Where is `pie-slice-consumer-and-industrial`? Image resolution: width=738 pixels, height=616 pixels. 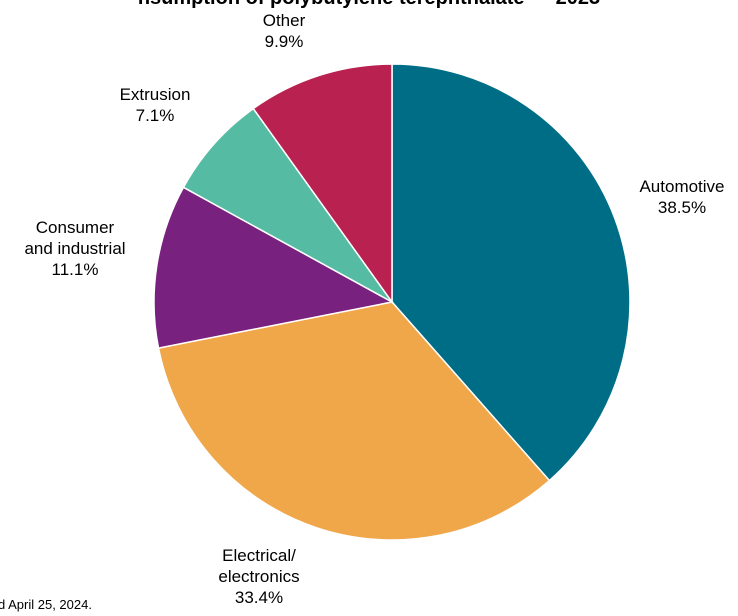 pie-slice-consumer-and-industrial is located at coordinates (274, 267).